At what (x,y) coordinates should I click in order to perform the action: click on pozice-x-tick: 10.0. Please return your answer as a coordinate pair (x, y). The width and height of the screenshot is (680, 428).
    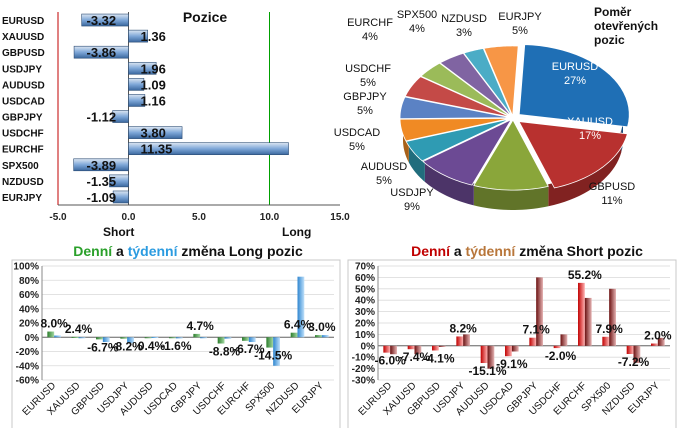
    Looking at the image, I should click on (270, 217).